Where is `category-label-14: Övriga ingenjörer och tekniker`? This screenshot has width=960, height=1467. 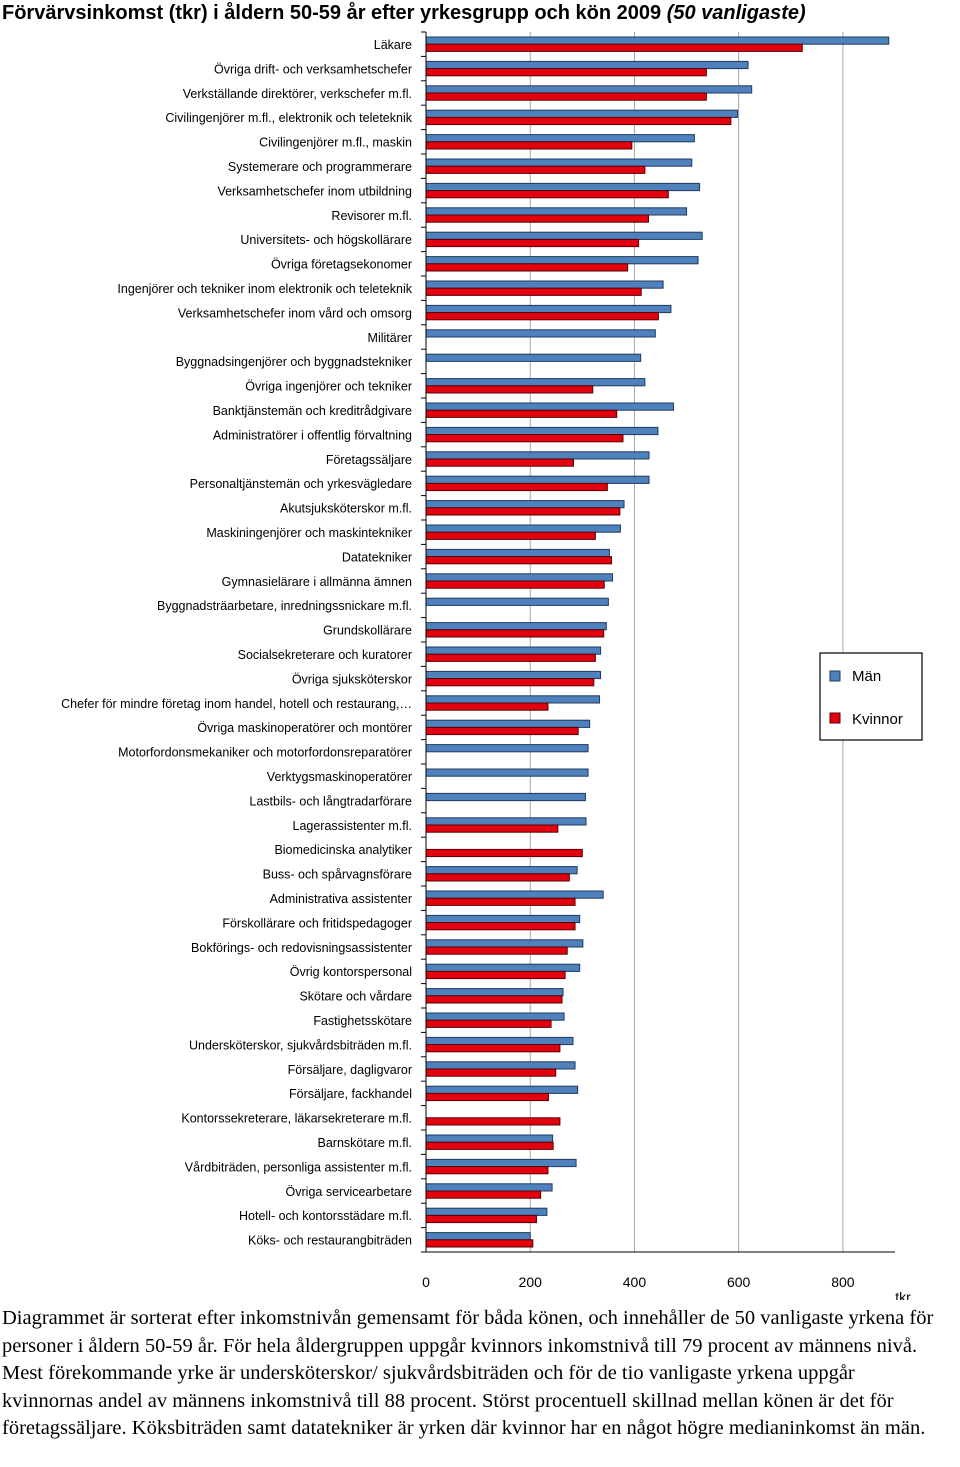
category-label-14: Övriga ingenjörer och tekniker is located at coordinates (328, 387).